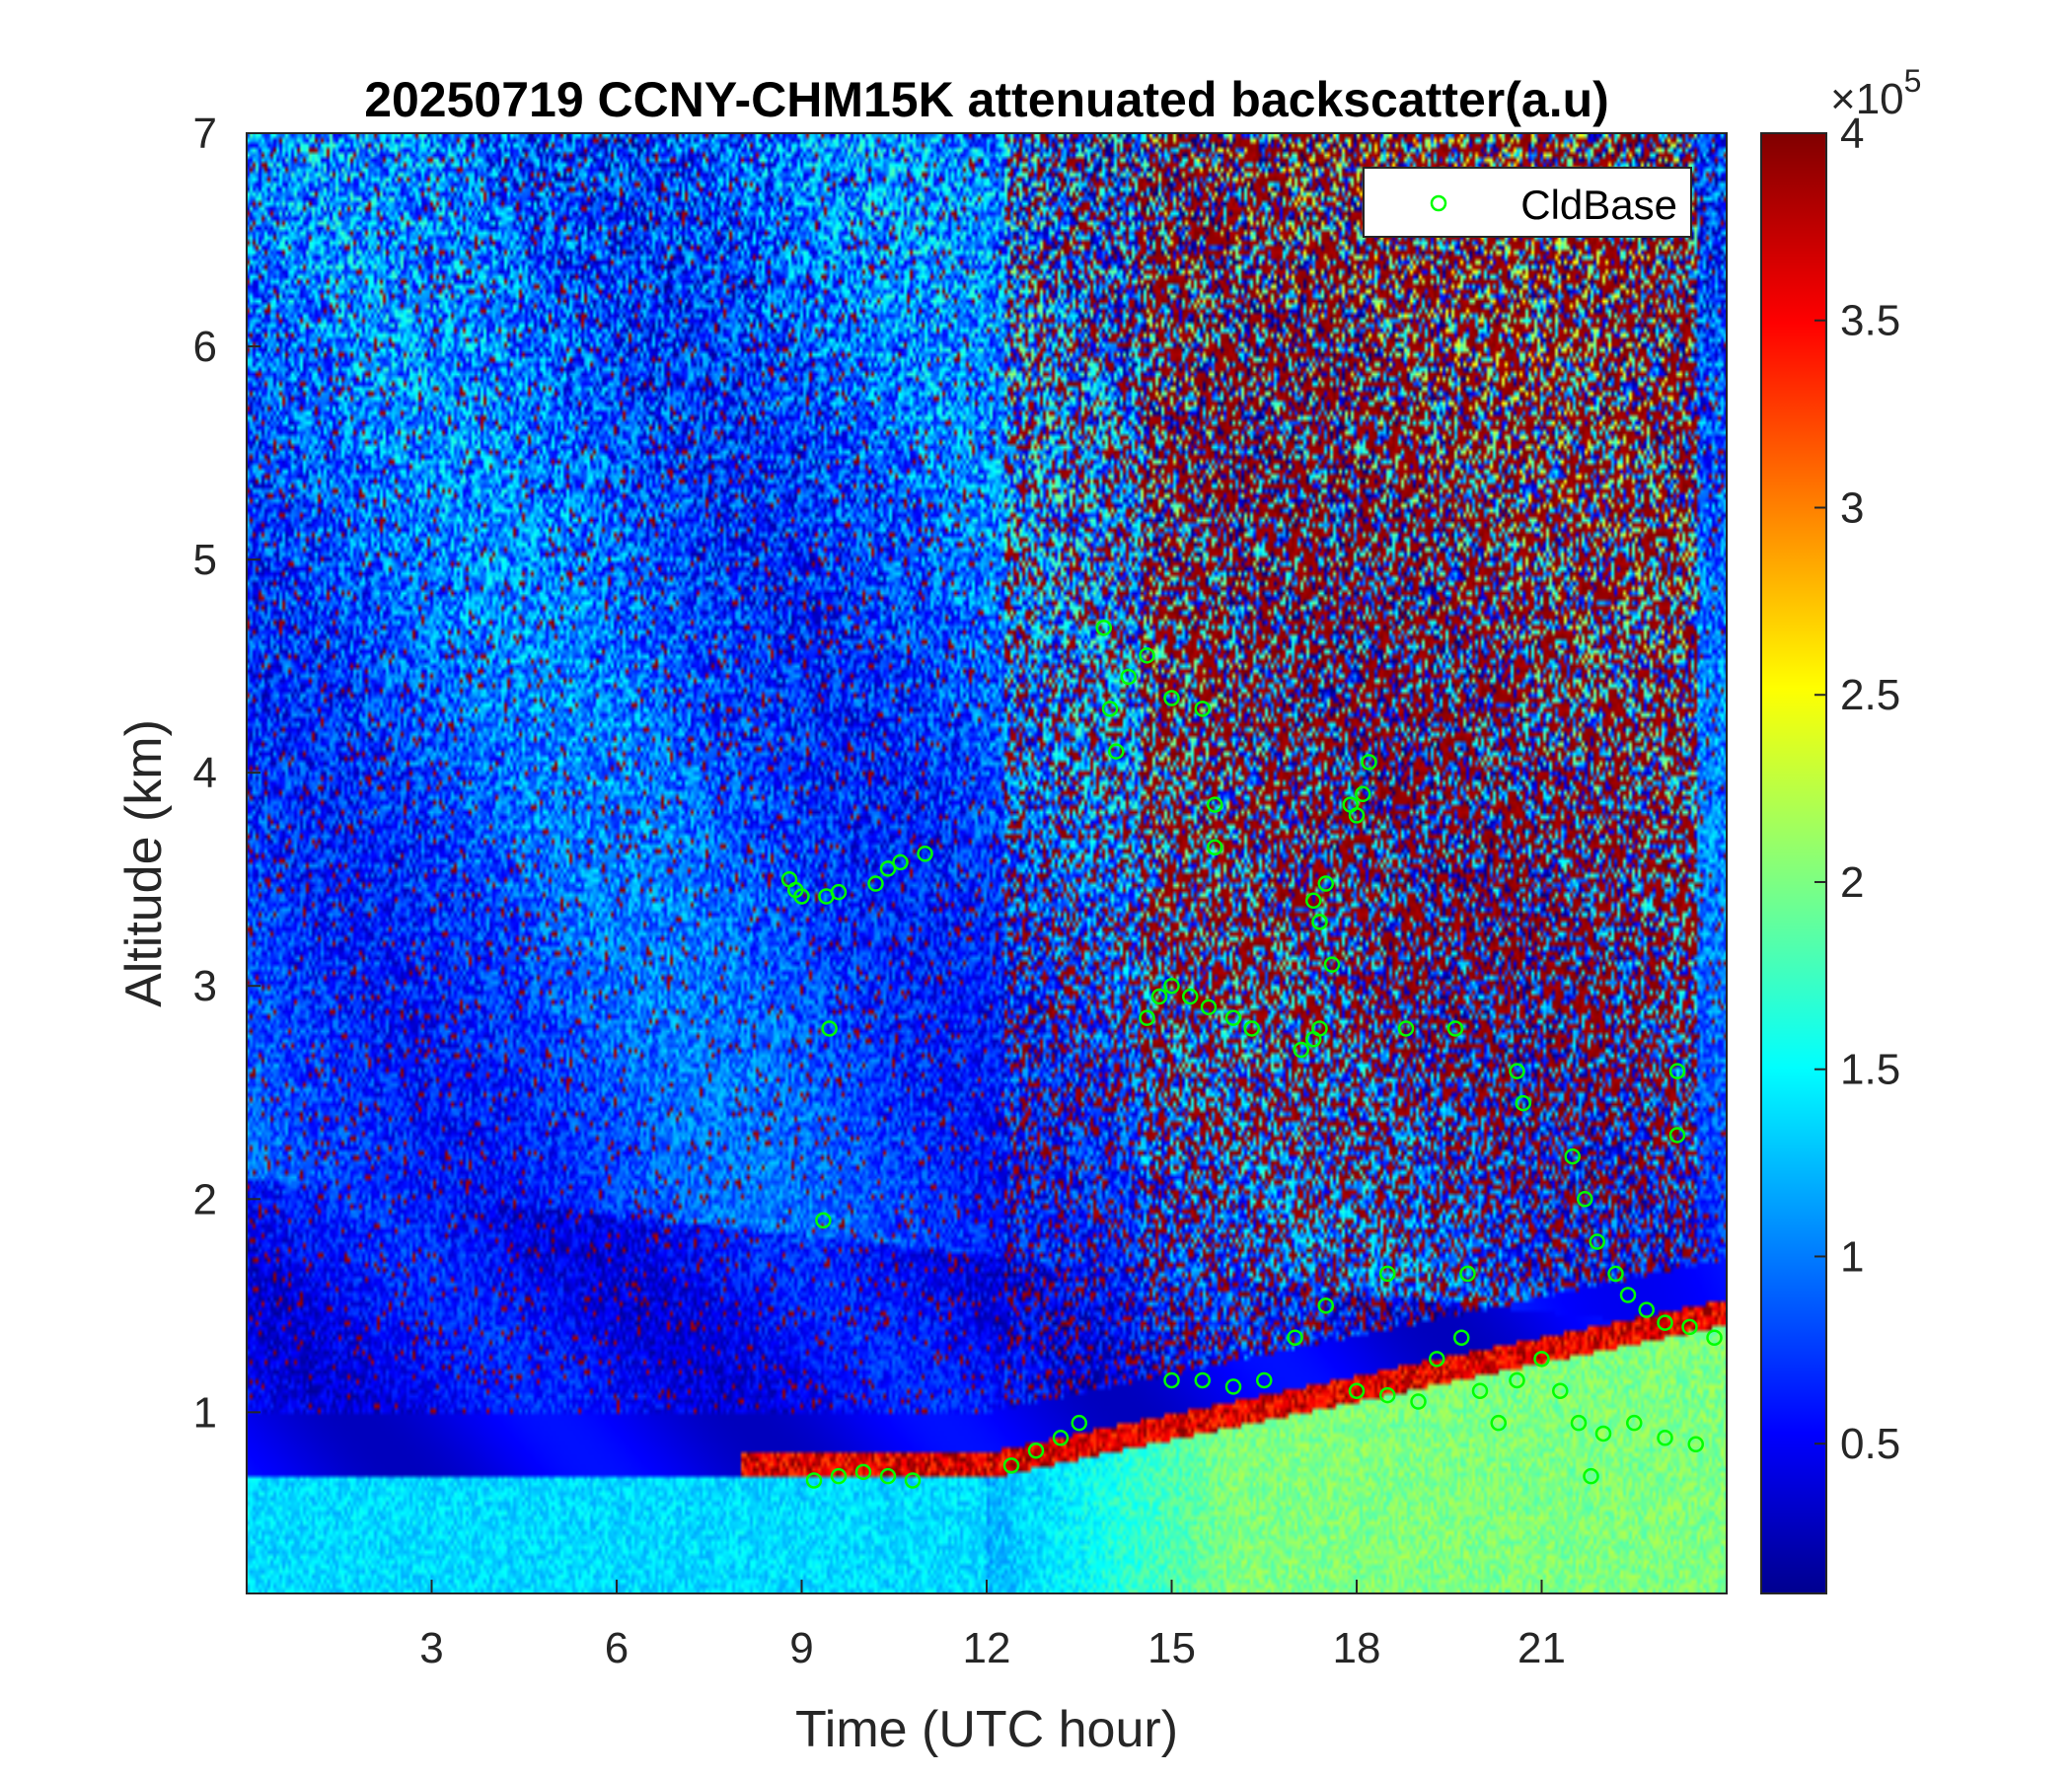  What do you see at coordinates (1599, 205) in the screenshot?
I see `legend-entry-label: CldBase` at bounding box center [1599, 205].